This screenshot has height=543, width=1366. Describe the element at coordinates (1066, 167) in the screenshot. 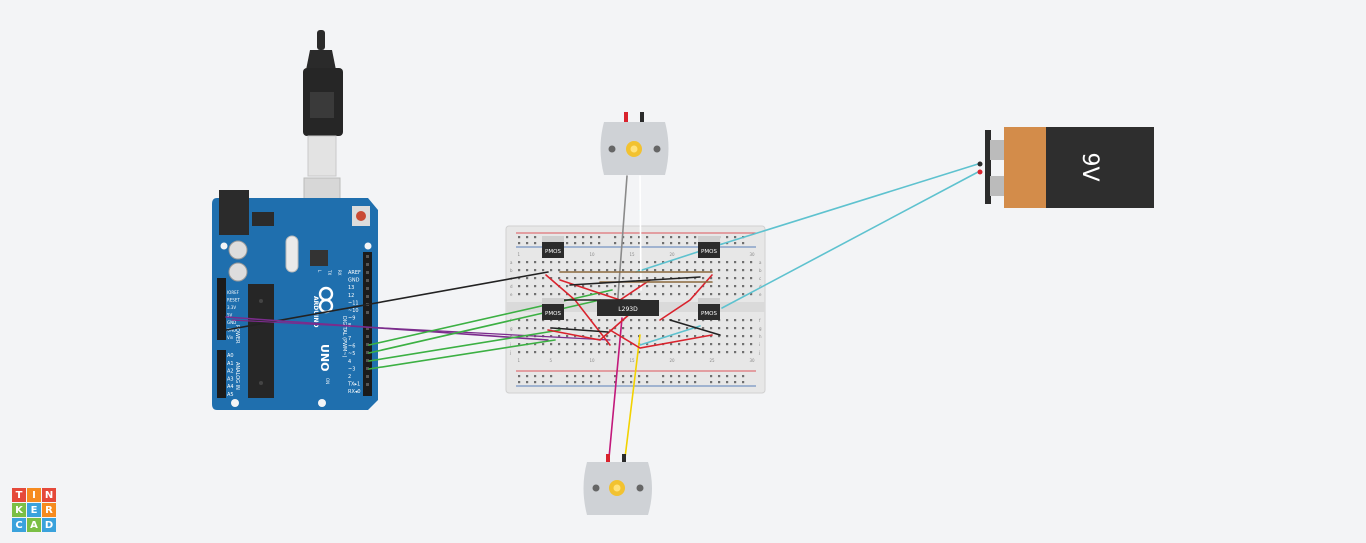

I see `battery-9v: 9V` at that location.